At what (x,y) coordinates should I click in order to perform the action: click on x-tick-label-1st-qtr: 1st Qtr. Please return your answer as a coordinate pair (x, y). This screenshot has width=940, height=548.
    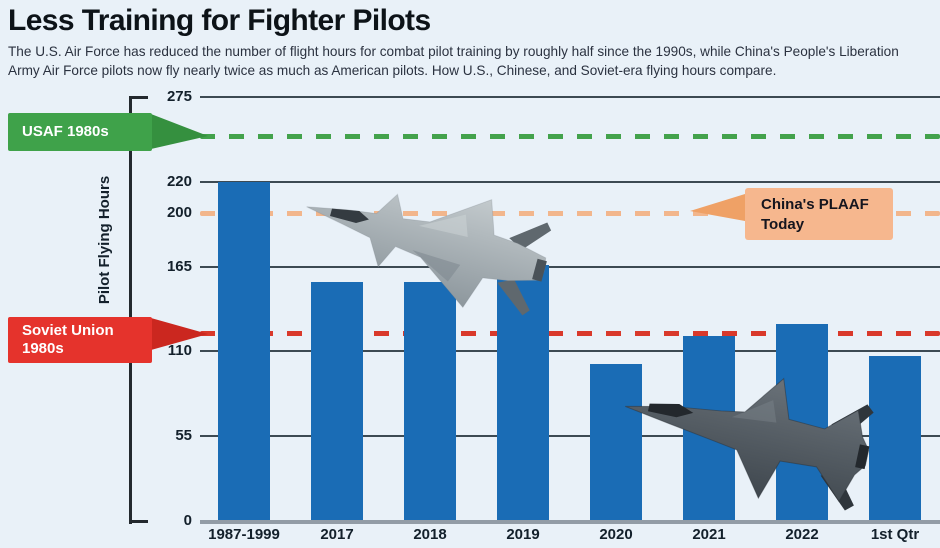
    Looking at the image, I should click on (895, 534).